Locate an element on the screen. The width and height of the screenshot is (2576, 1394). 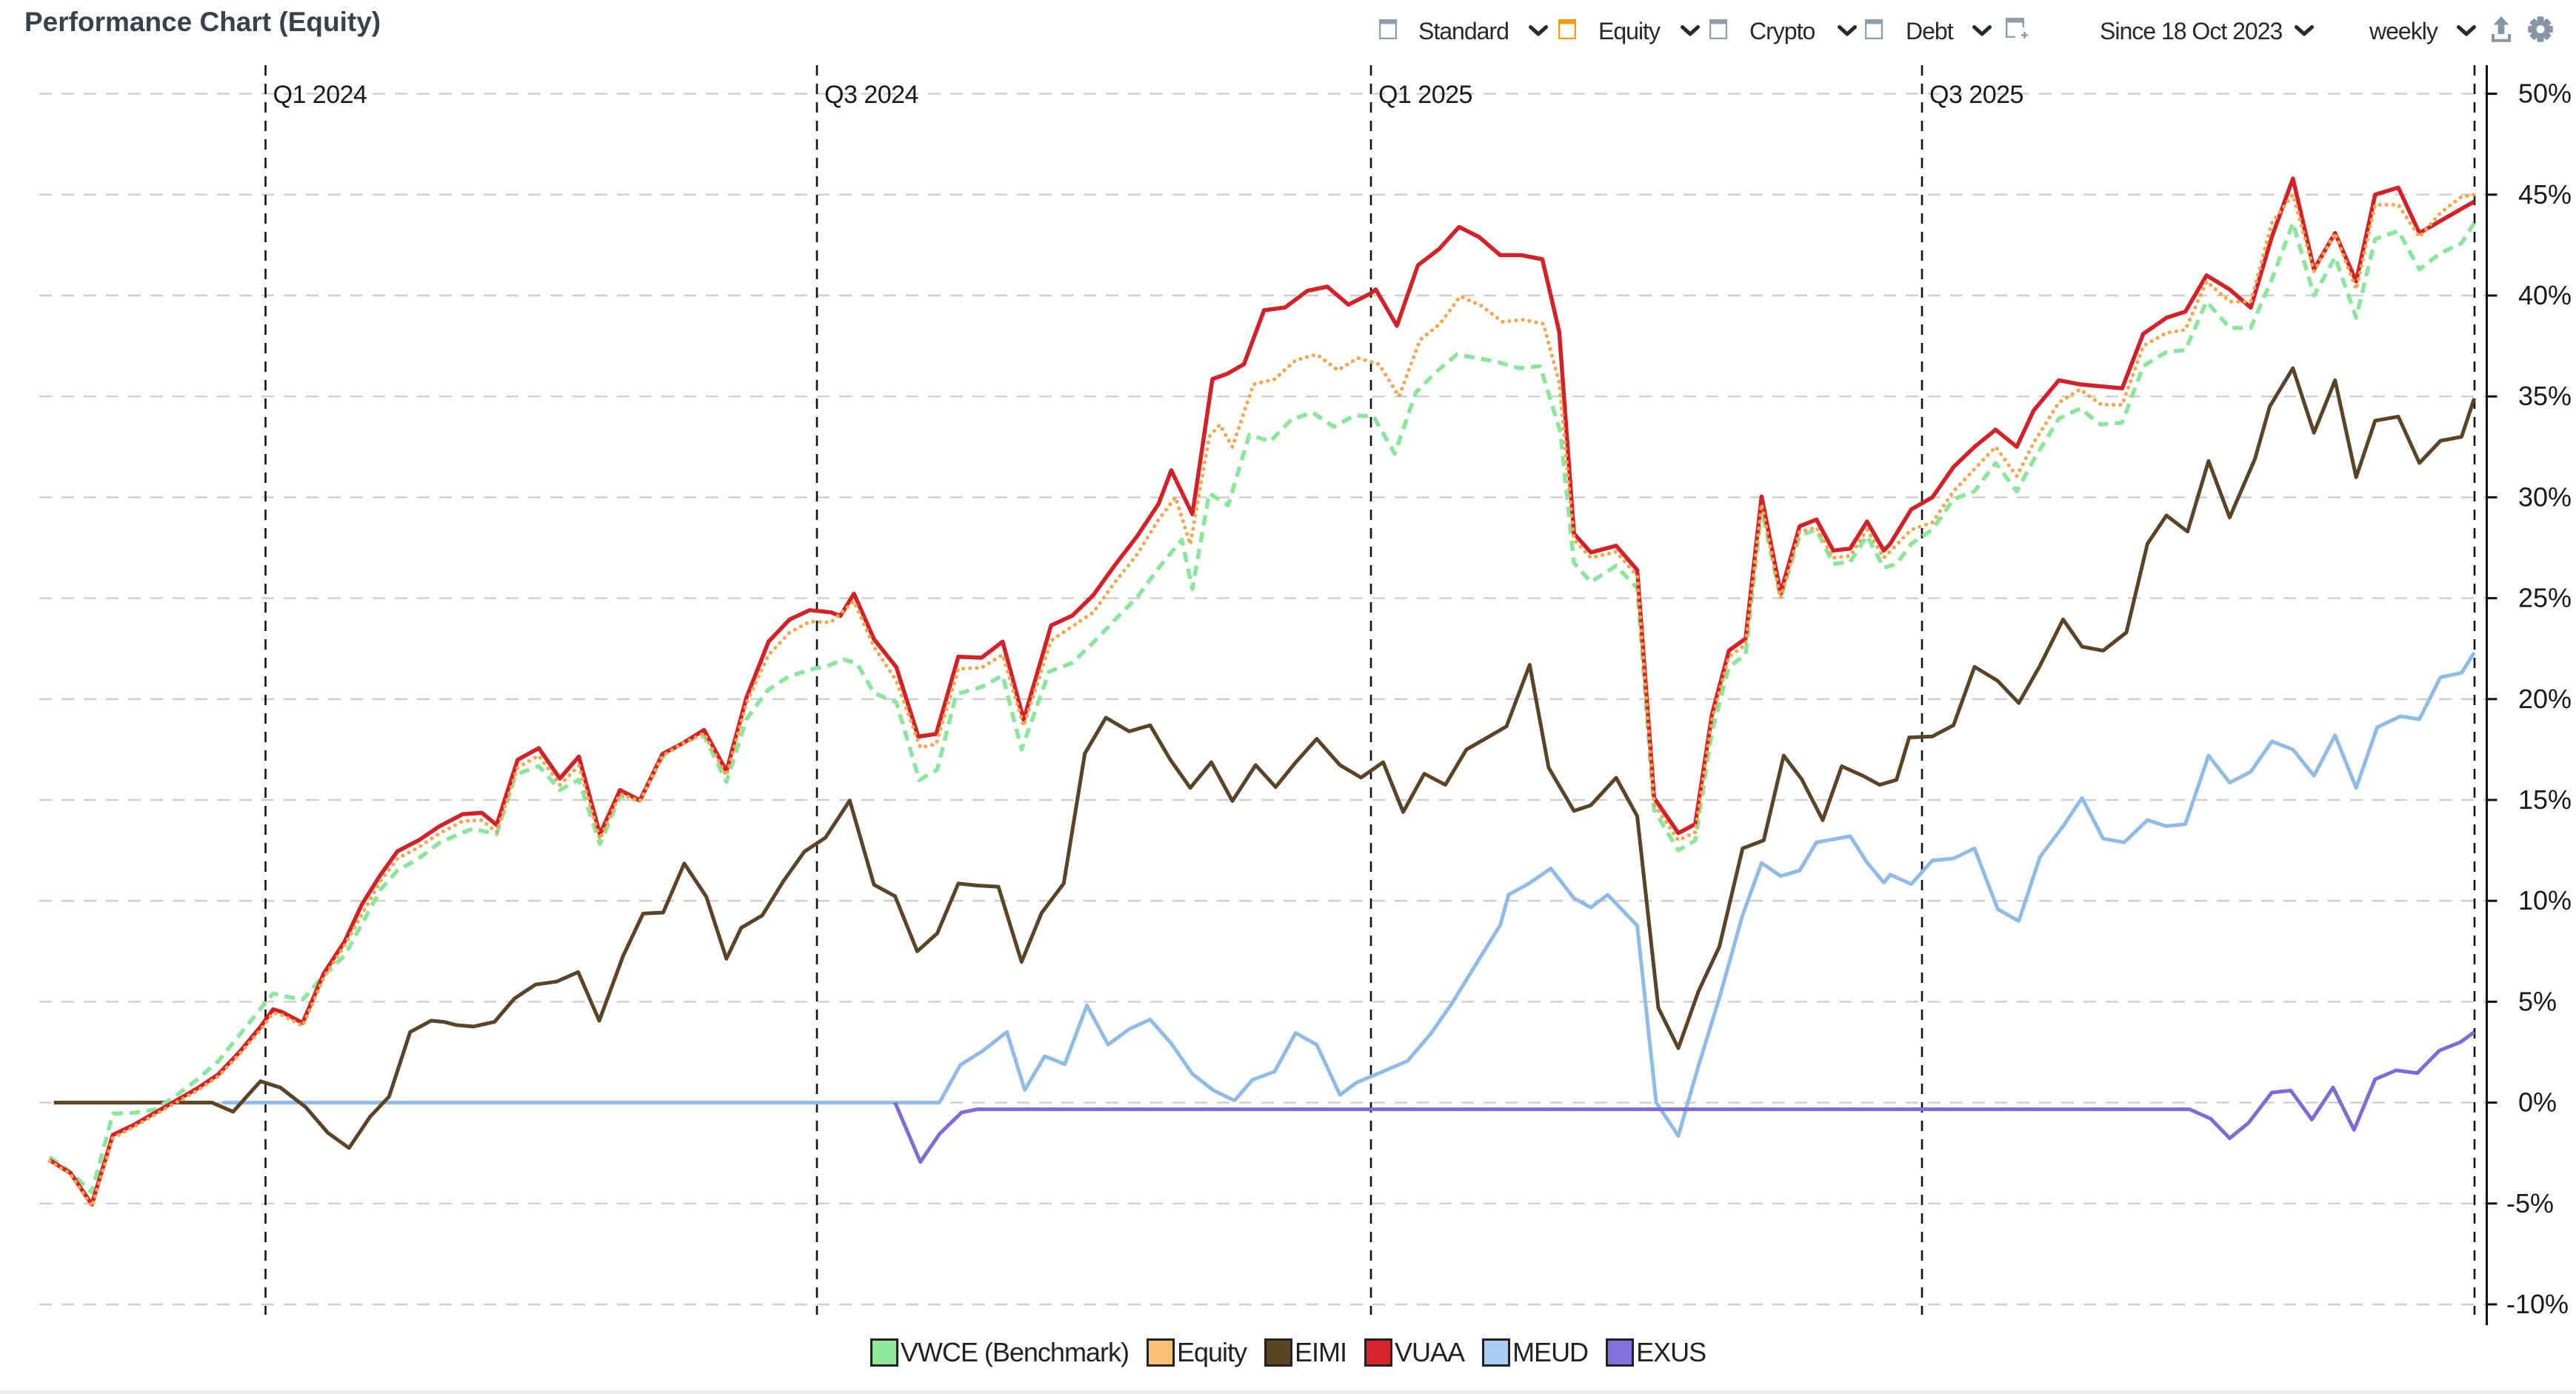
svg-text: 45% is located at coordinates (2545, 195).